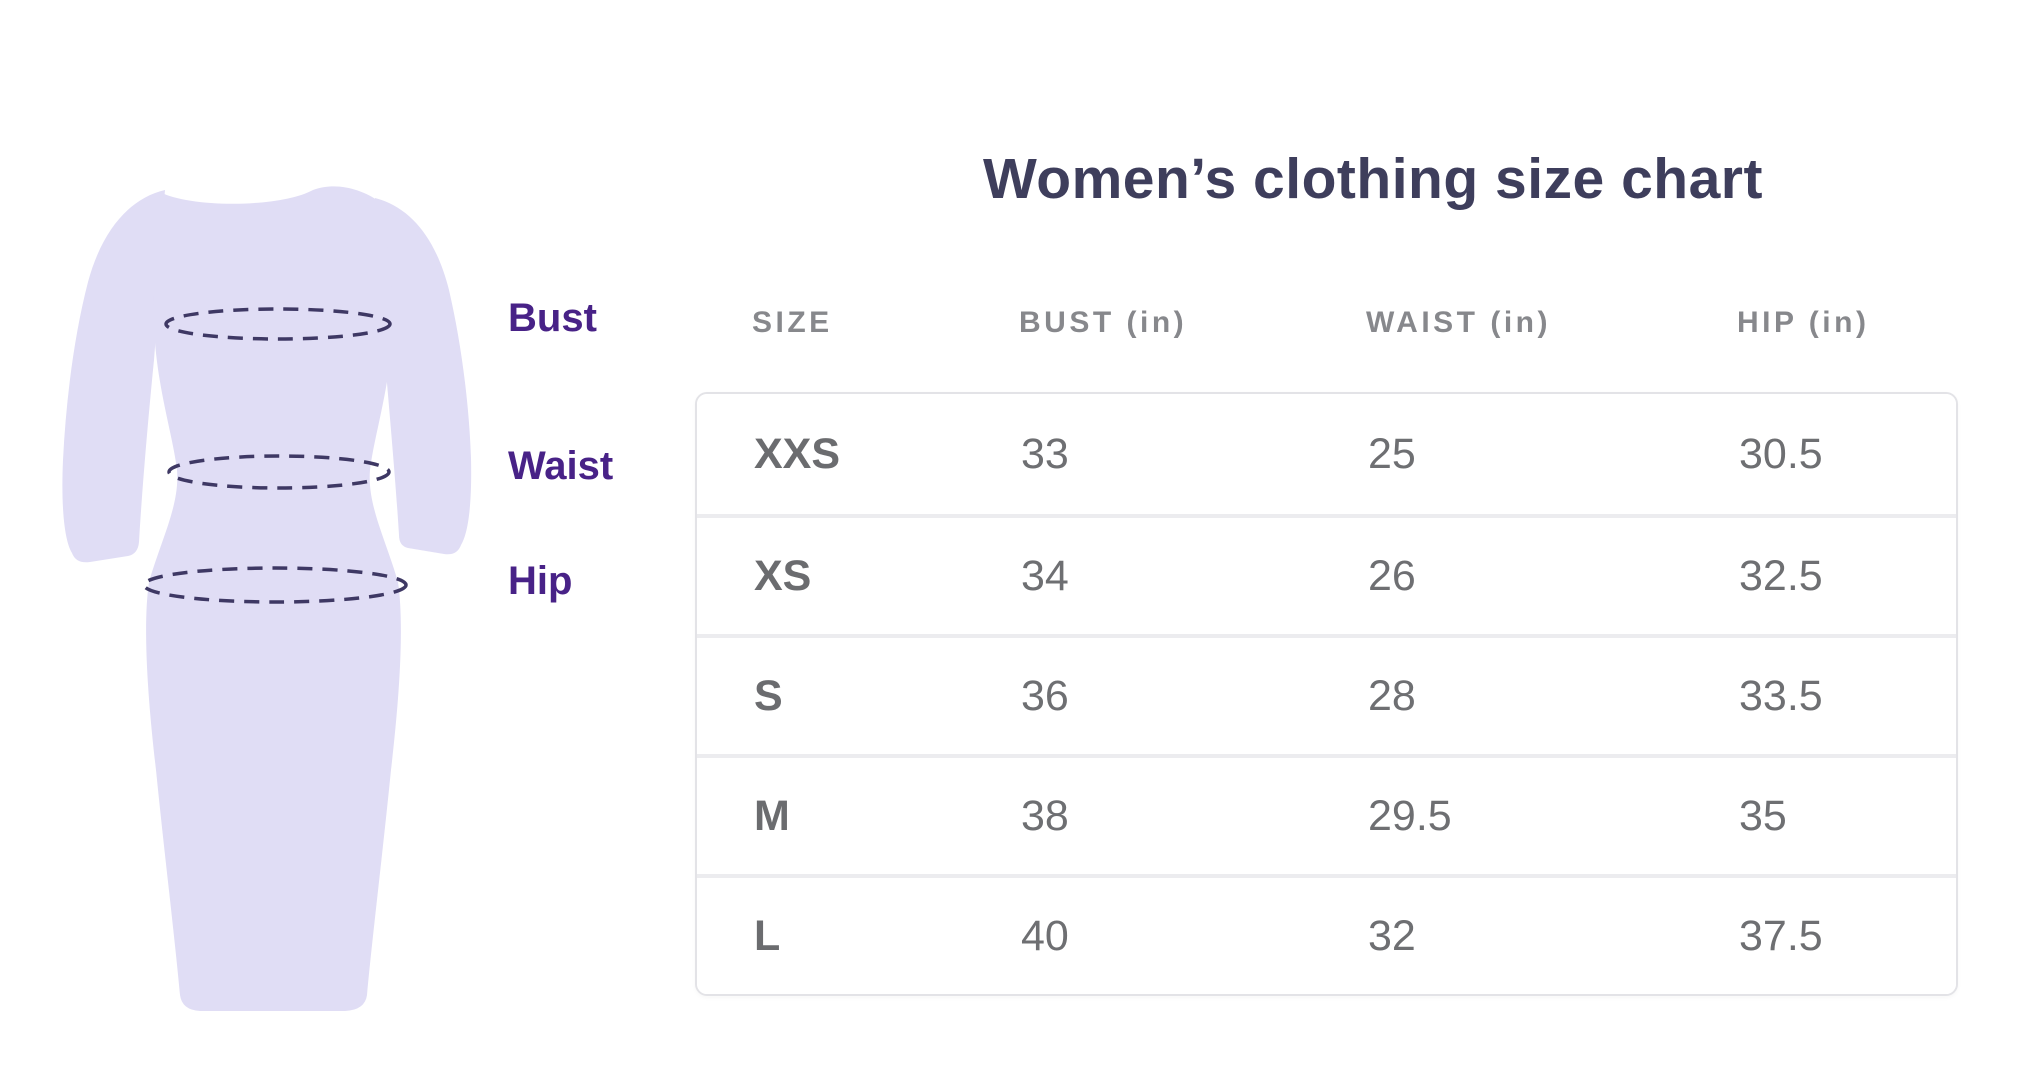 This screenshot has height=1084, width=2032. Describe the element at coordinates (1803, 322) in the screenshot. I see `column-header-hip: HIP (in)` at that location.